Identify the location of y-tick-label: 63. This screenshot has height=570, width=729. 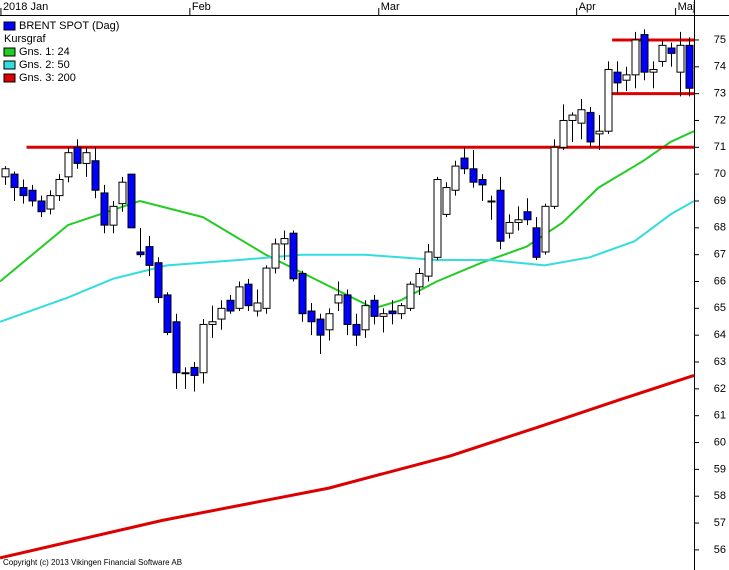
(720, 362).